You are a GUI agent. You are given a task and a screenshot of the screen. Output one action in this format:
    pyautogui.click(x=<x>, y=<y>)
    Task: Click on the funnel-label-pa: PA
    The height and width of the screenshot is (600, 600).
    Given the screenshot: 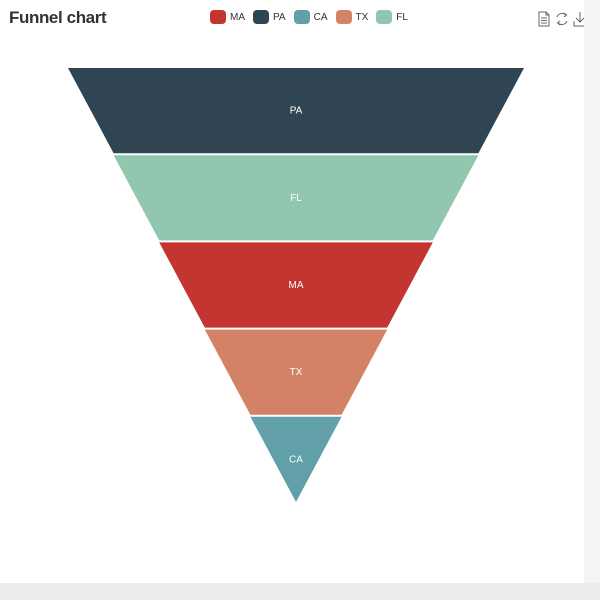 What is the action you would take?
    pyautogui.click(x=296, y=111)
    